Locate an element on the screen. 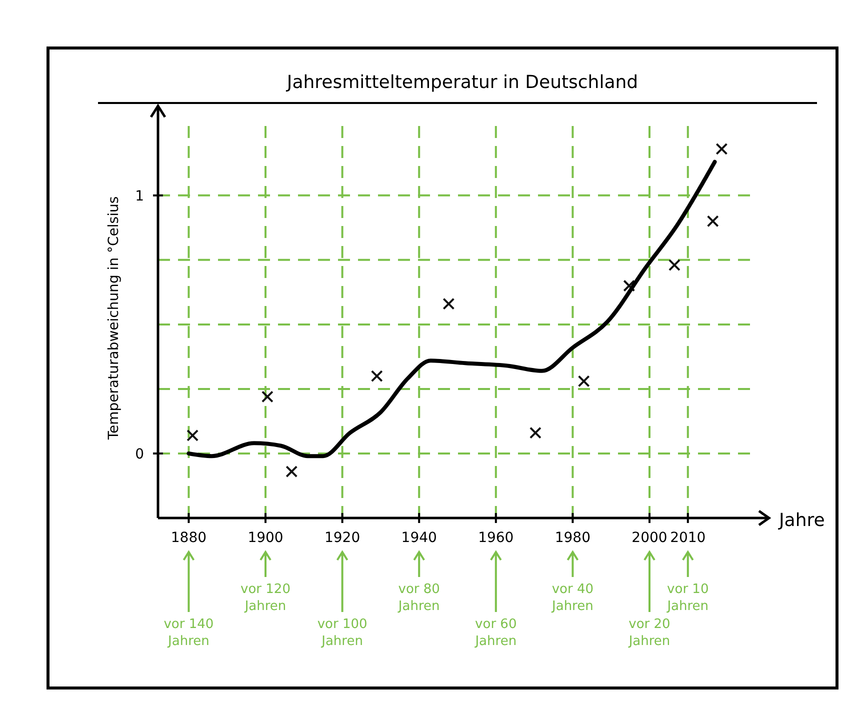 This screenshot has width=865, height=713. text: vor 40 Jahren is located at coordinates (572, 598).